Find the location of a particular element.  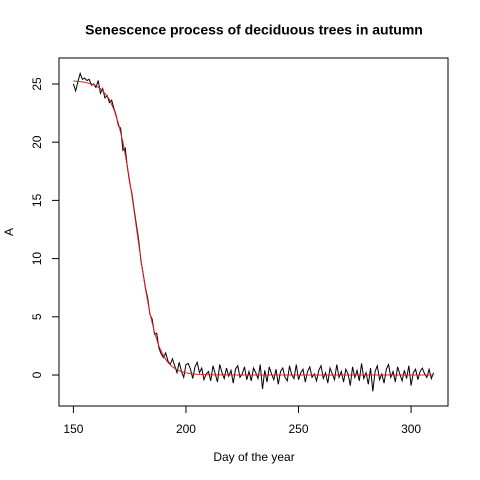

x-axis-label: Day of the year is located at coordinates (253, 457).